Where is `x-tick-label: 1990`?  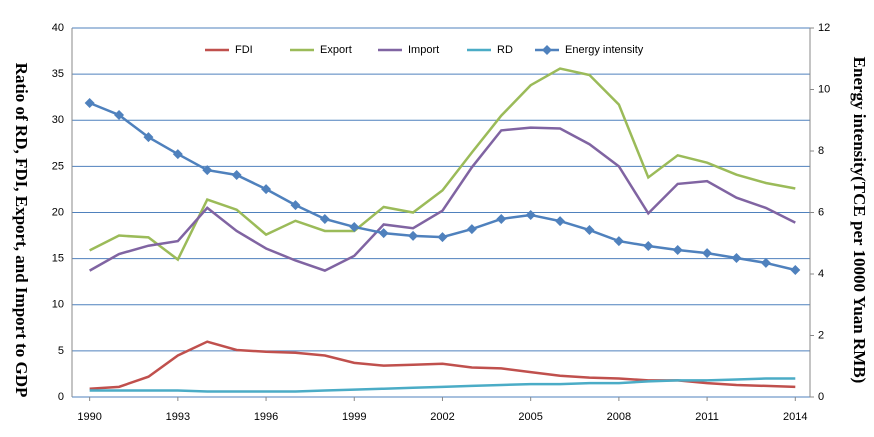
x-tick-label: 1990 is located at coordinates (89, 417).